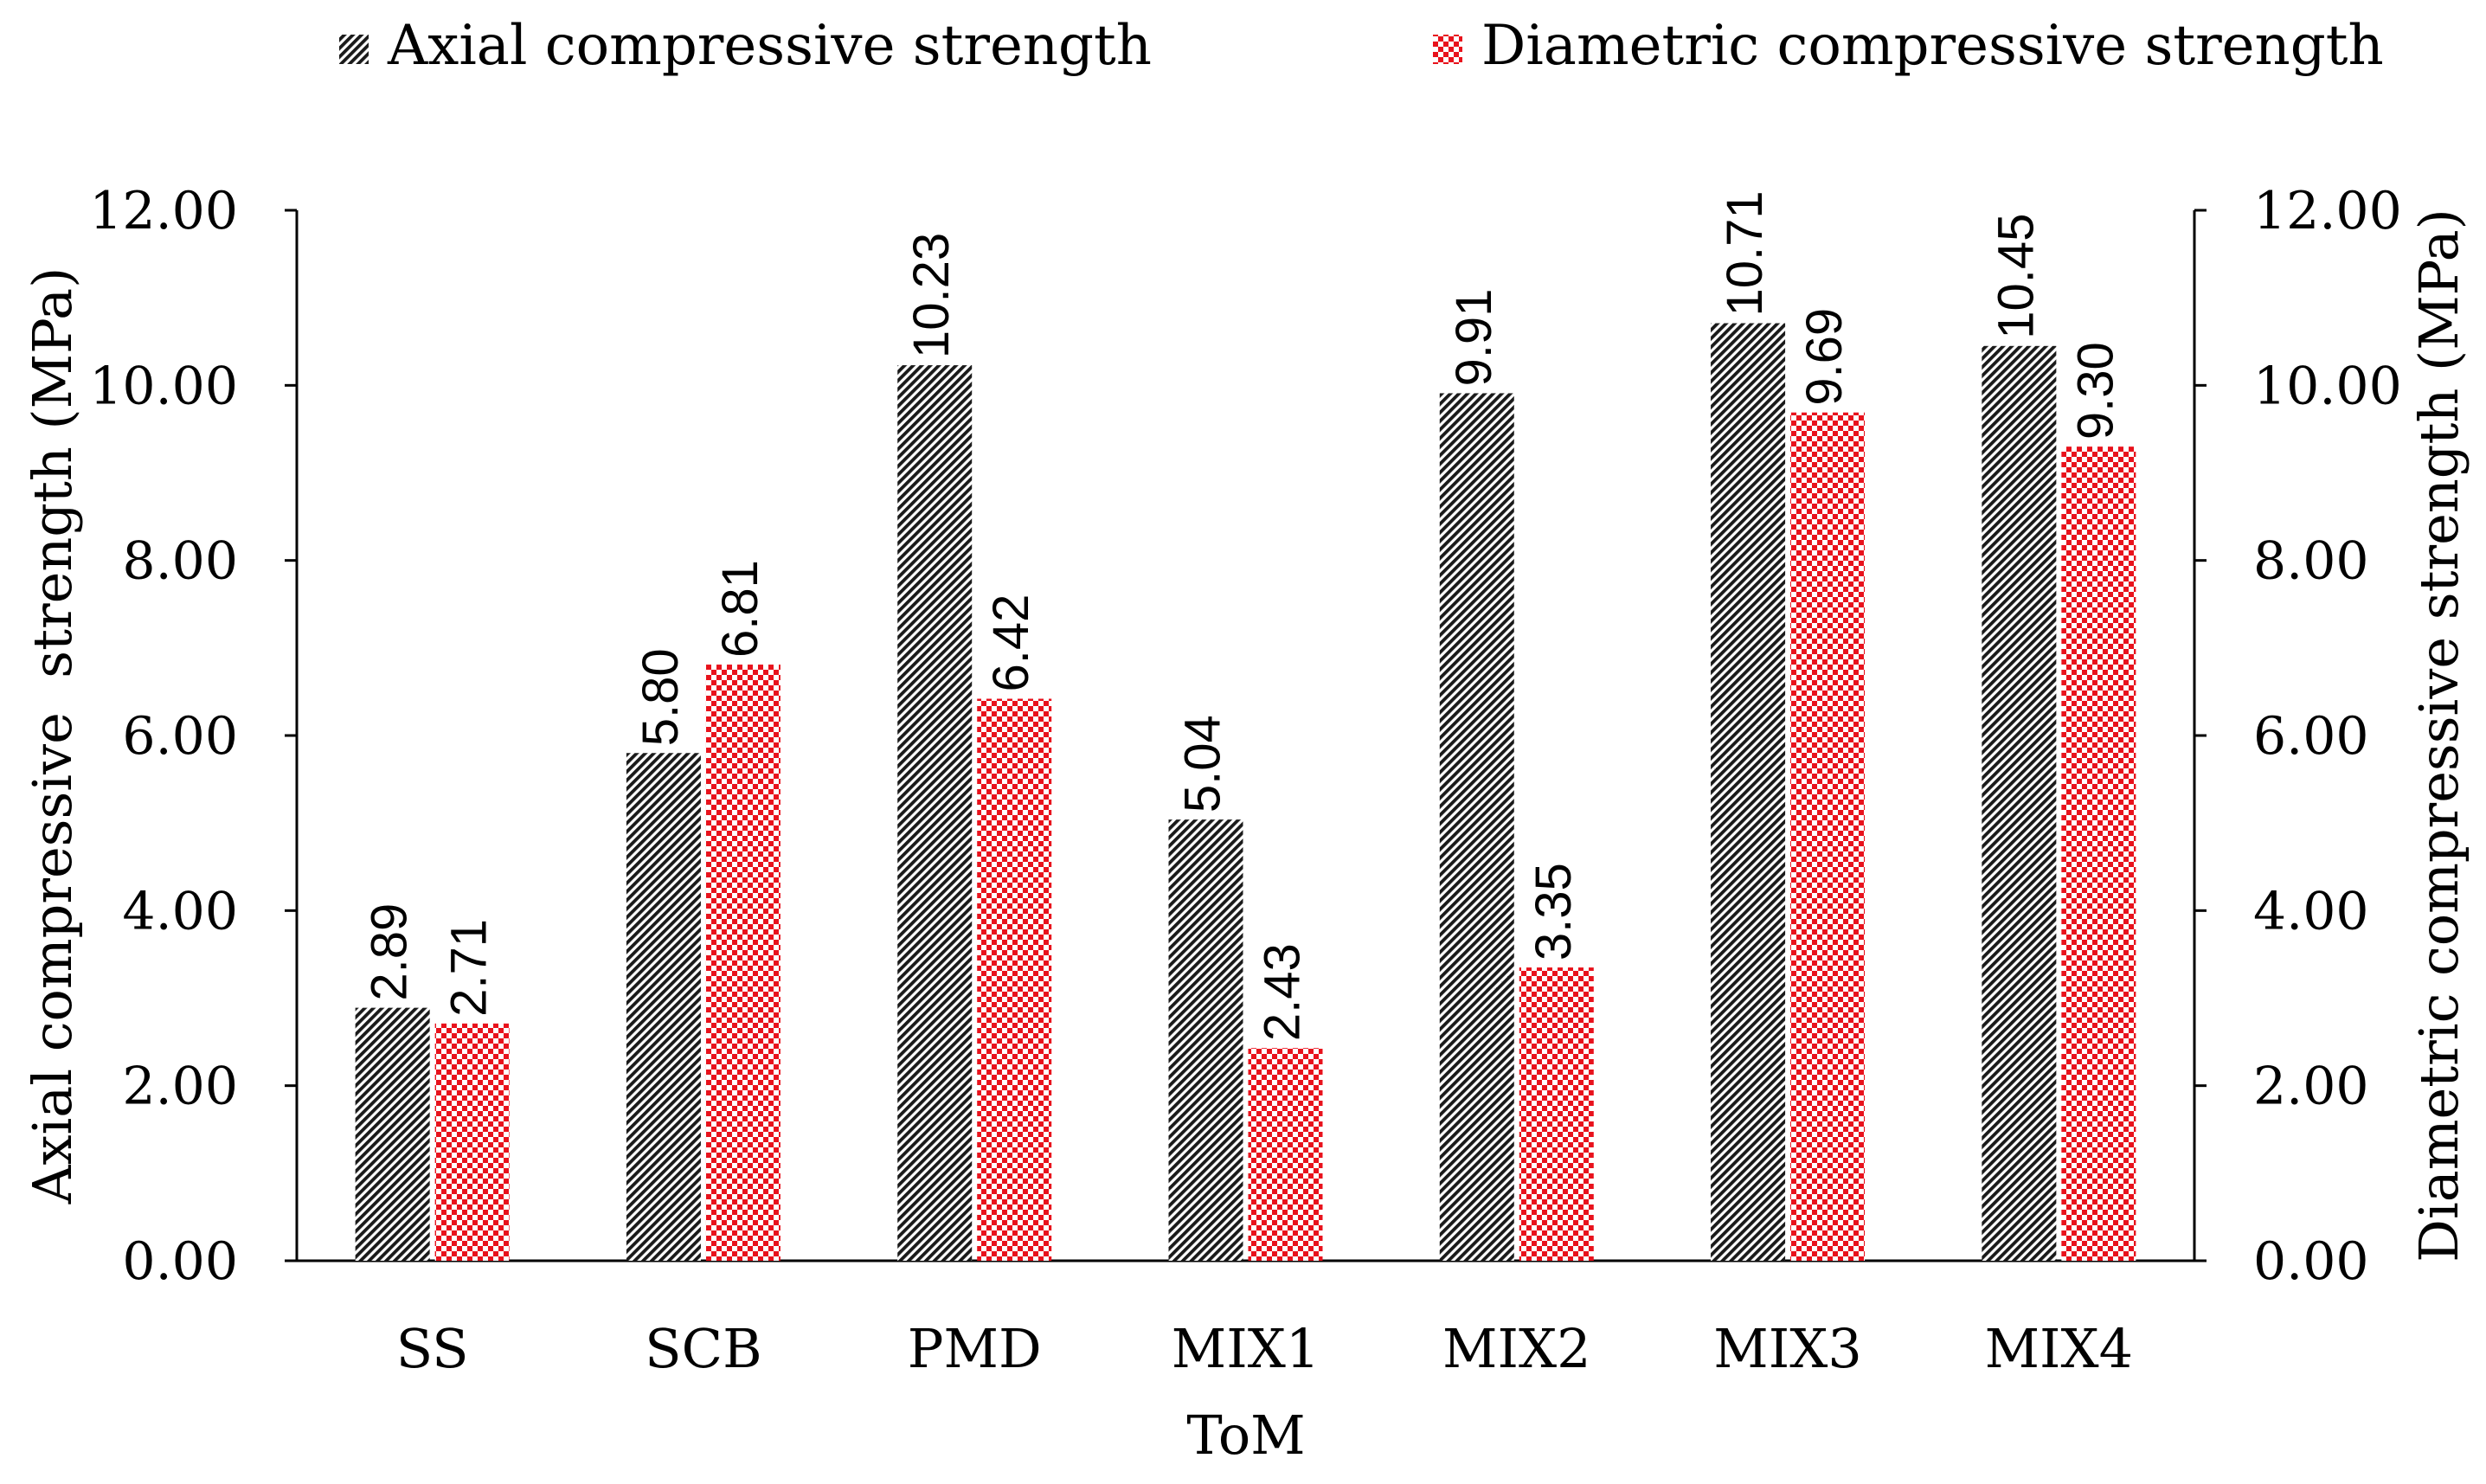 This screenshot has width=2486, height=1484. I want to click on left-tick-label: 0.00, so click(180, 1261).